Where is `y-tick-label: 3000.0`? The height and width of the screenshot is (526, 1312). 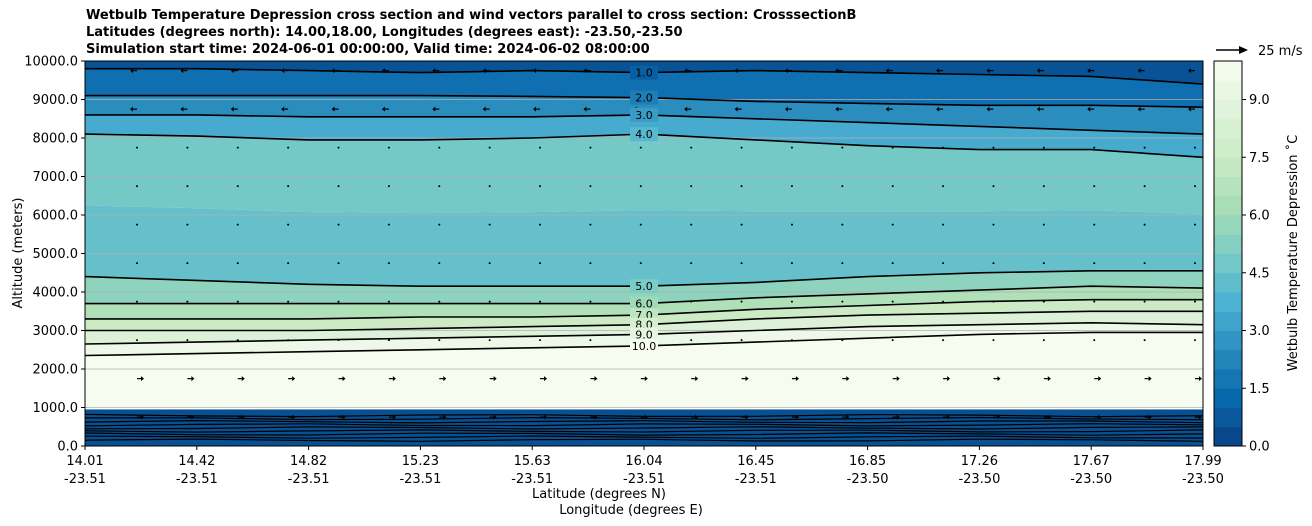
y-tick-label: 3000.0 is located at coordinates (56, 331).